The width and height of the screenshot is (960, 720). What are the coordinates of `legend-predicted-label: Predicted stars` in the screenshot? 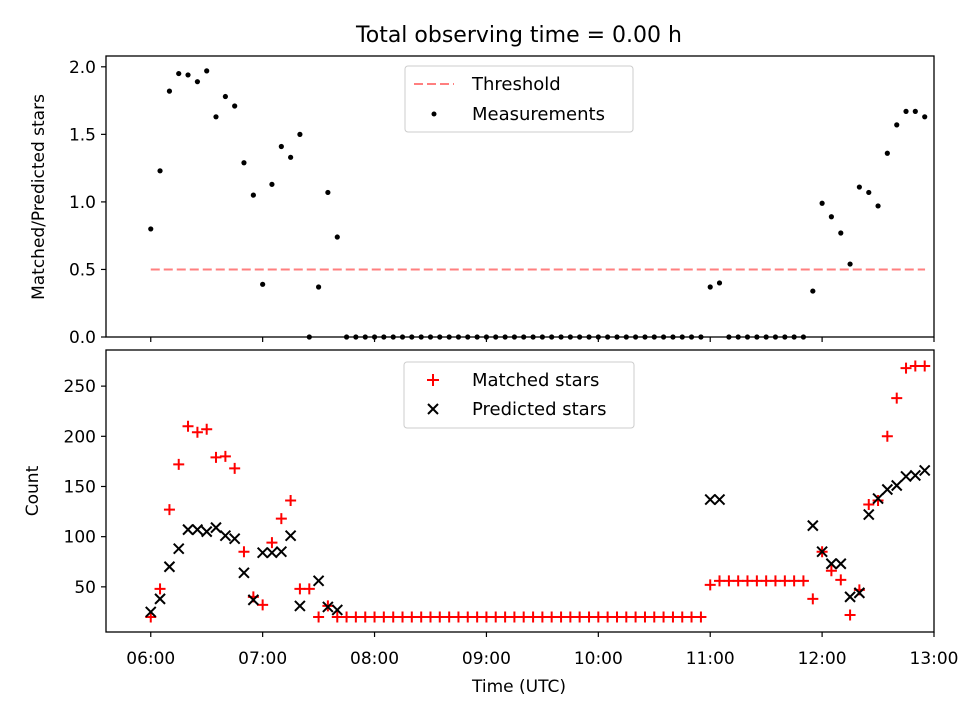 It's located at (539, 409).